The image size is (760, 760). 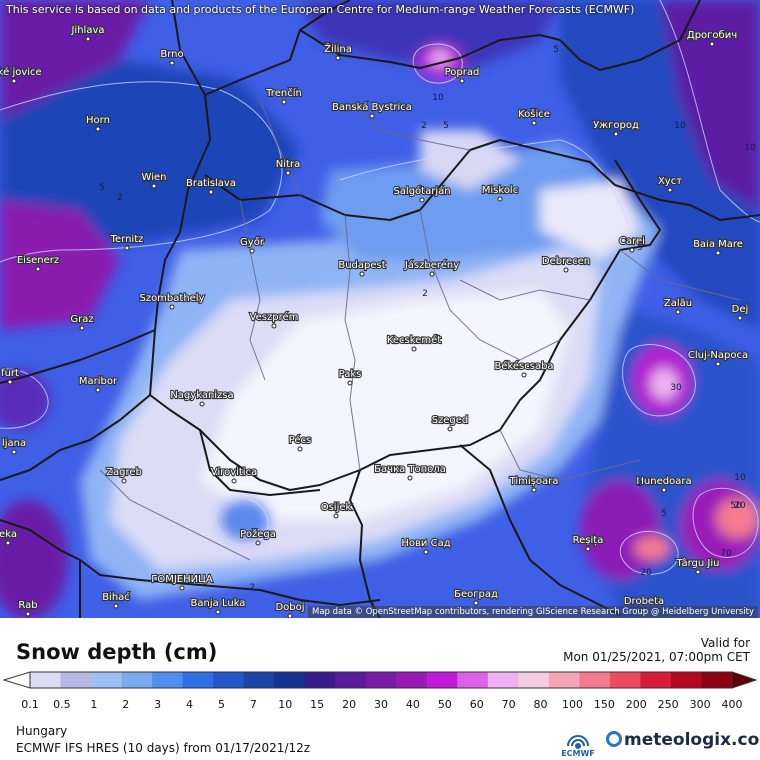 What do you see at coordinates (350, 374) in the screenshot?
I see `city-label: Paks` at bounding box center [350, 374].